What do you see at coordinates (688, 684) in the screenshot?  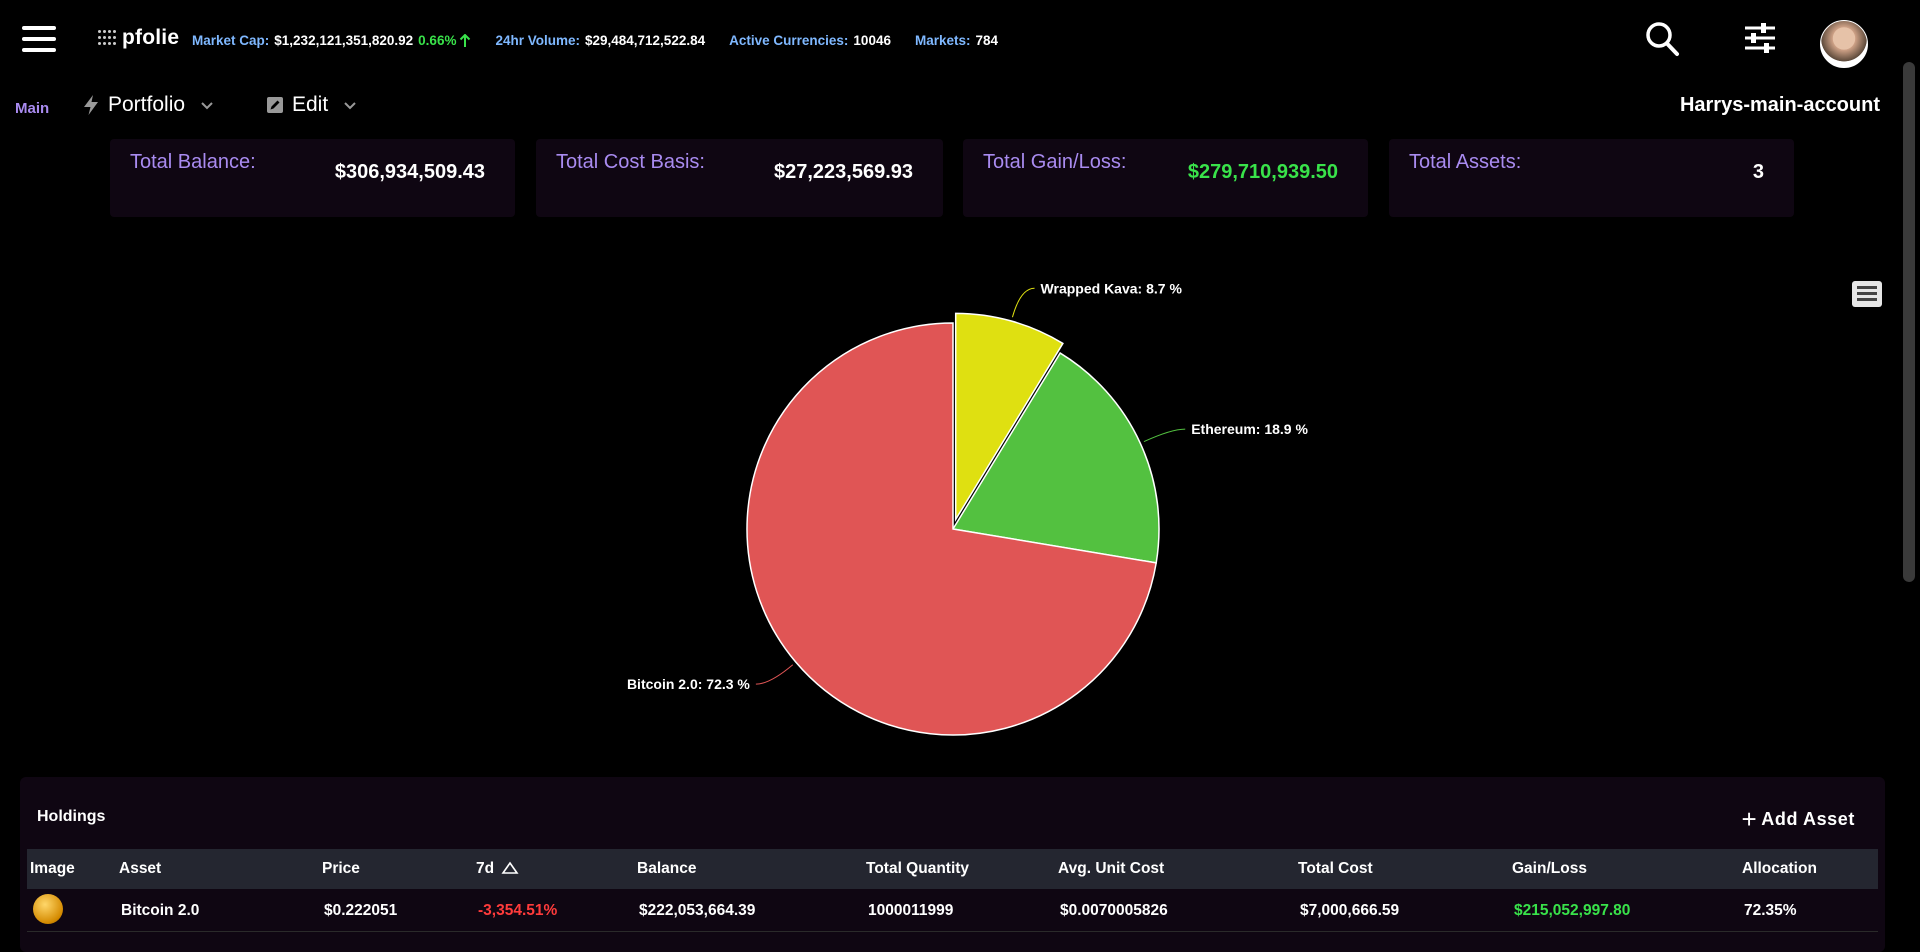 I see `pie-data-label: Bitcoin 2.0: 72.3 %` at bounding box center [688, 684].